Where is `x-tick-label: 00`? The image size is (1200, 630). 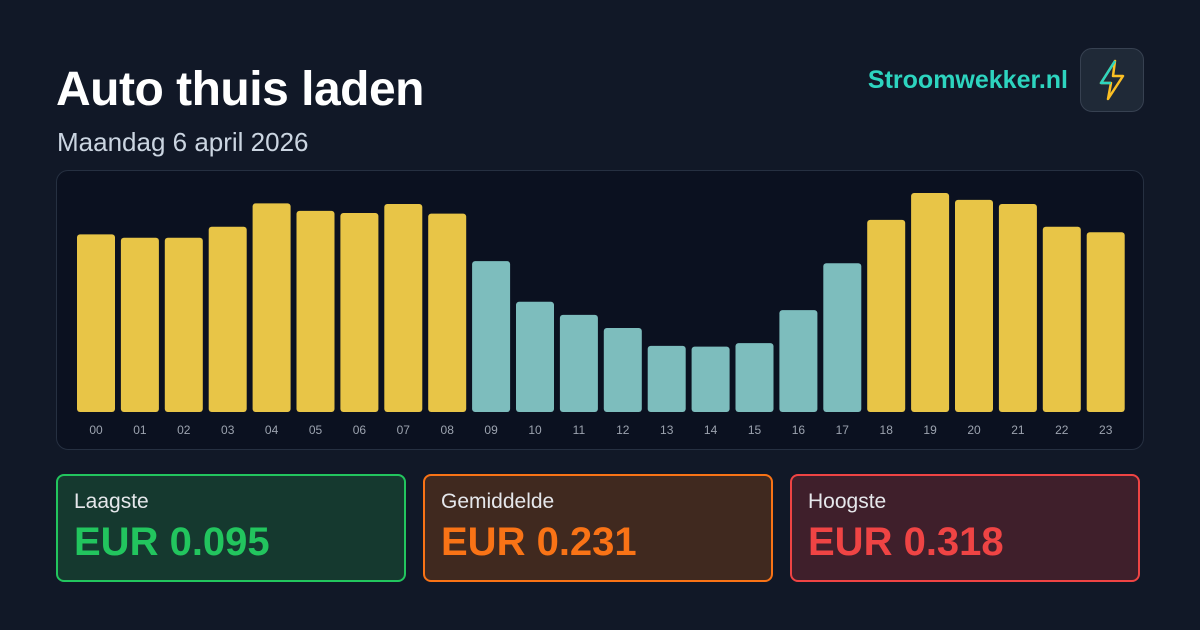 x-tick-label: 00 is located at coordinates (96, 430).